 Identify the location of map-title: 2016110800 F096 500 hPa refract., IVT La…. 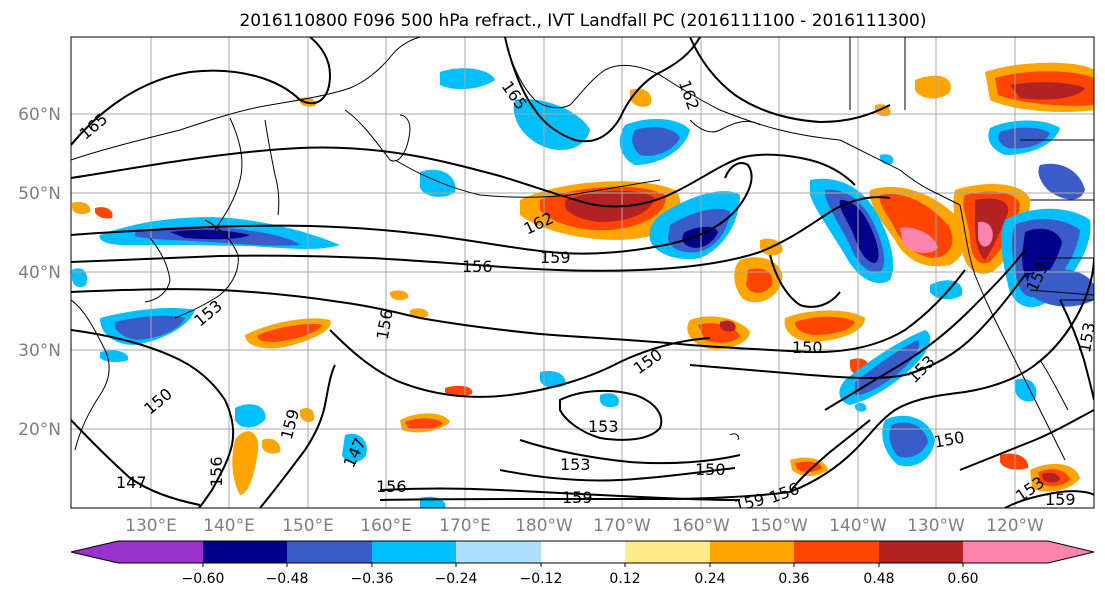
(582, 21).